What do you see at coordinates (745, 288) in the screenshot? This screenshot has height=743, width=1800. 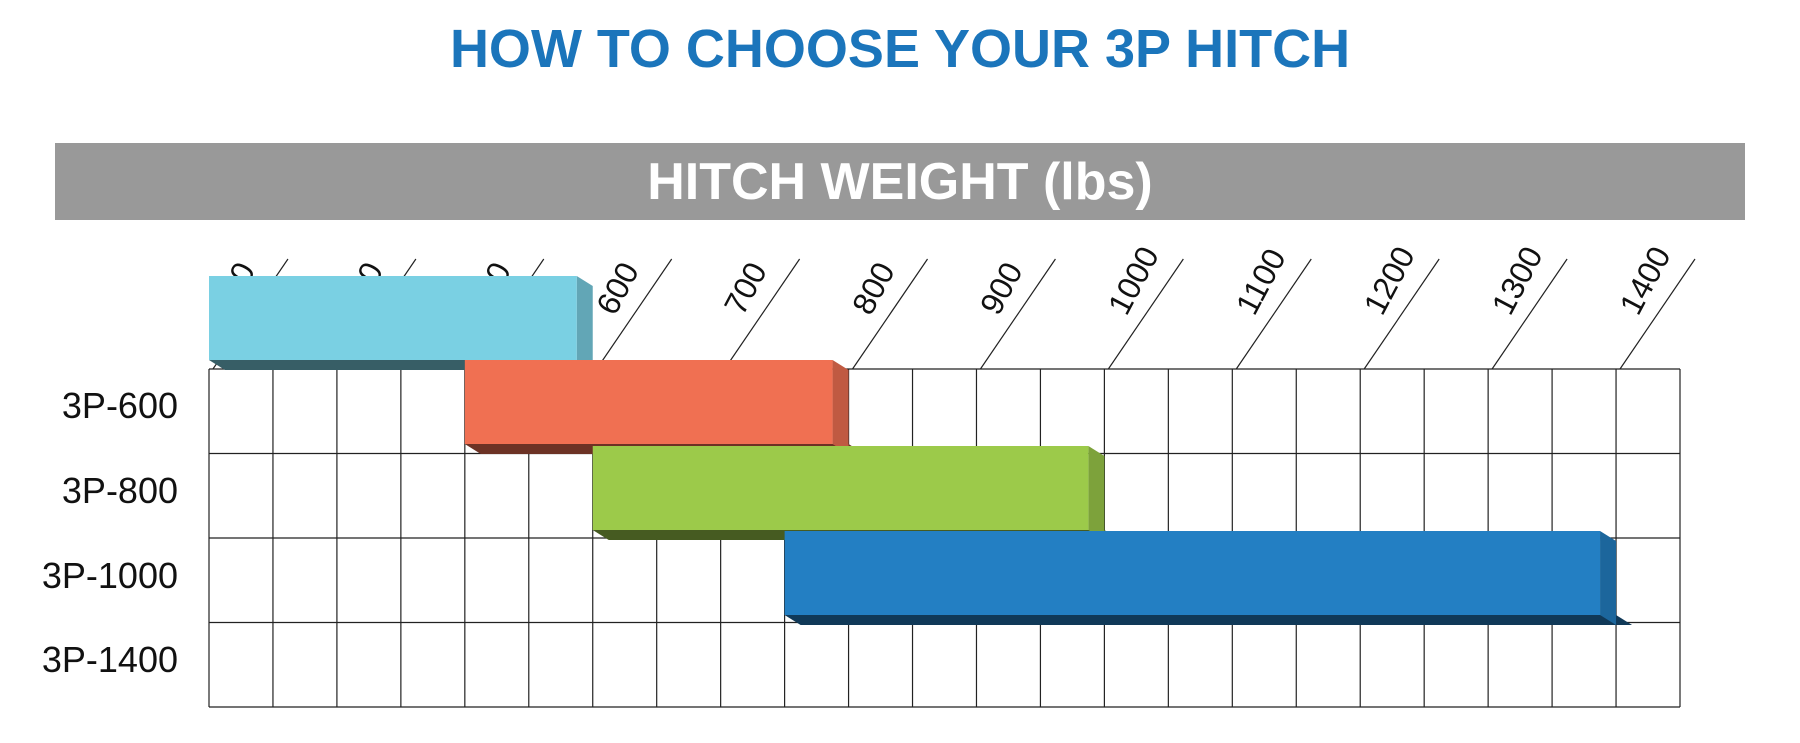 I see `x-tick-label: 700` at bounding box center [745, 288].